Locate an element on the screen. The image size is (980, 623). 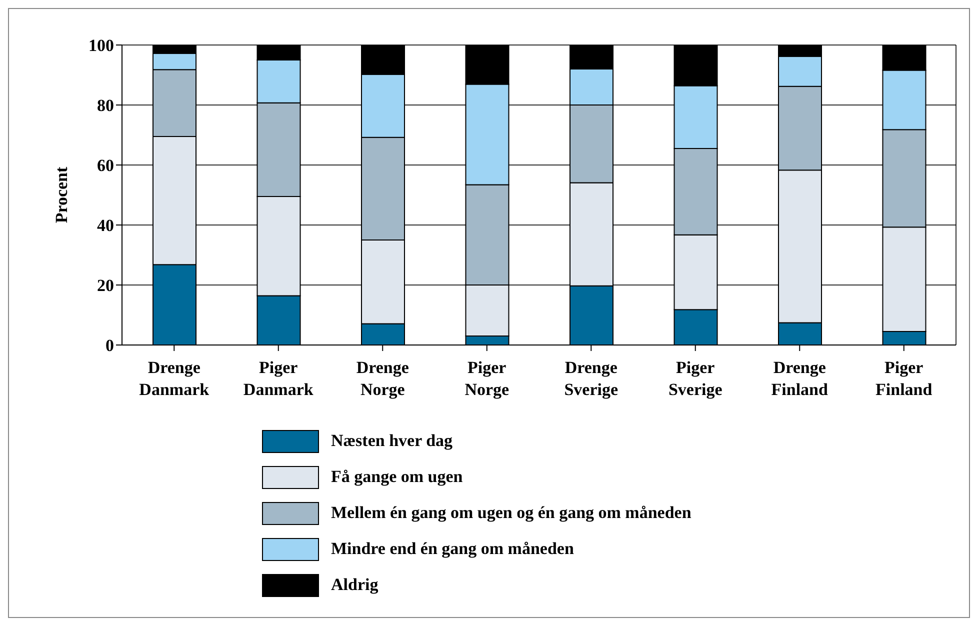
y-axis-title: Procent is located at coordinates (62, 195).